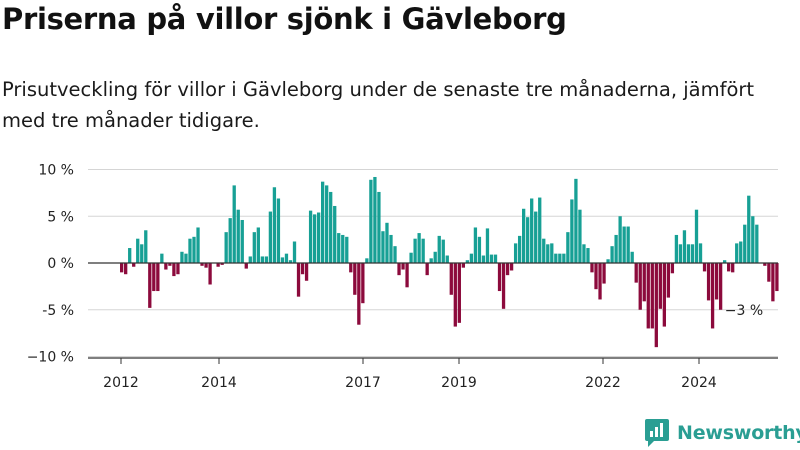  I want to click on y-axis-tick-labels: 10 % 5 % 0 % -5 % −10 %, so click(50, 264).